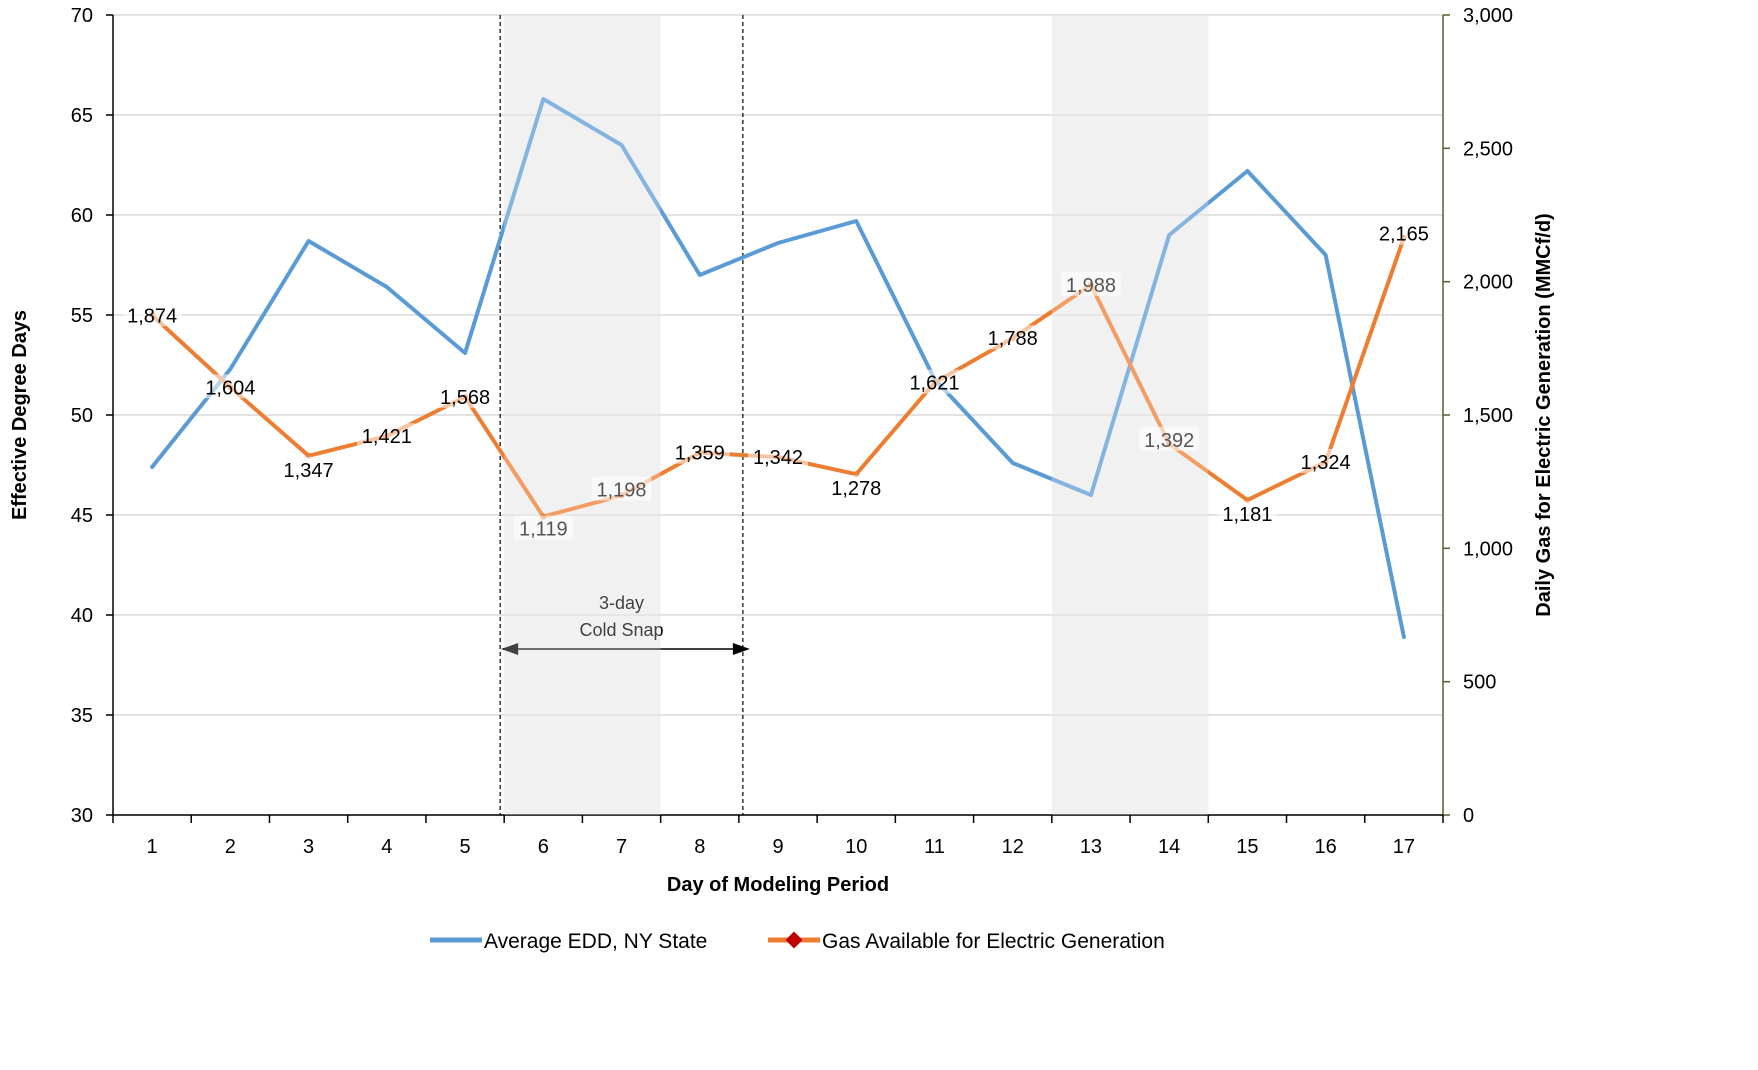  I want to click on legend-label-edd: Average EDD, NY State, so click(595, 941).